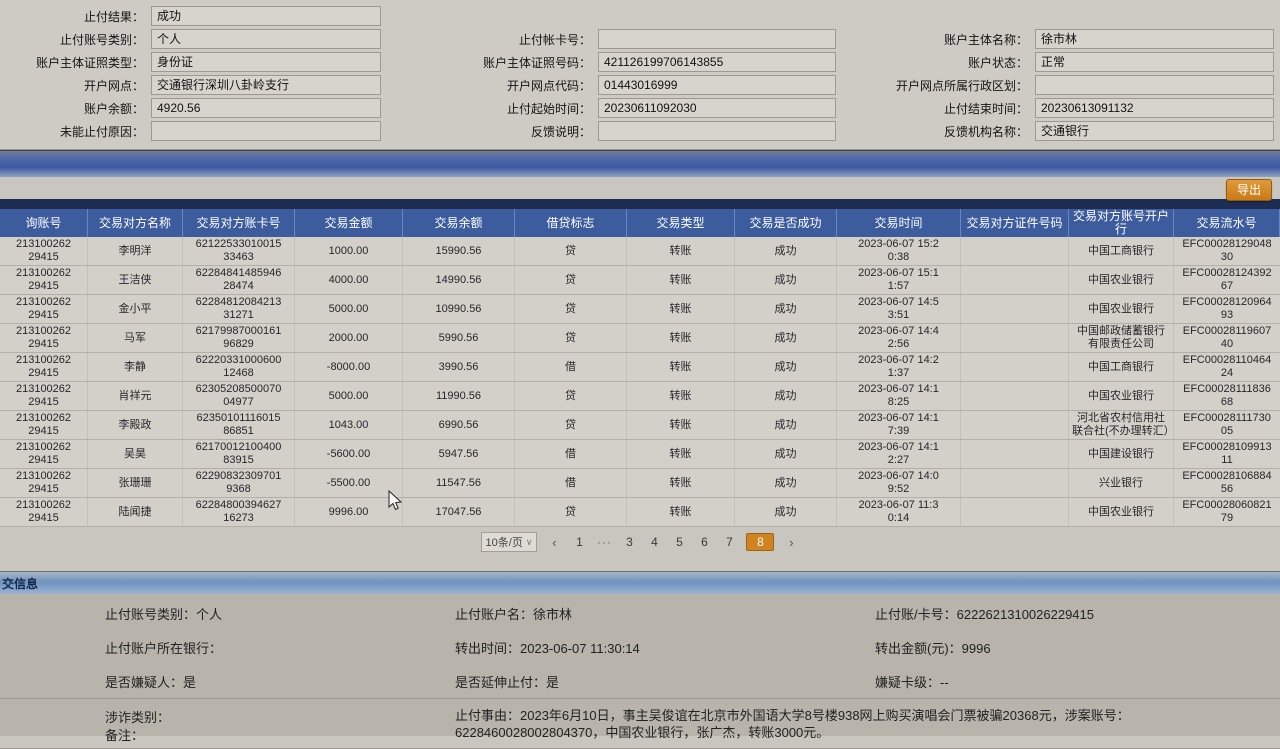 This screenshot has height=749, width=1280. Describe the element at coordinates (488, 648) in the screenshot. I see `transfer-time-label: 转出时间：` at that location.